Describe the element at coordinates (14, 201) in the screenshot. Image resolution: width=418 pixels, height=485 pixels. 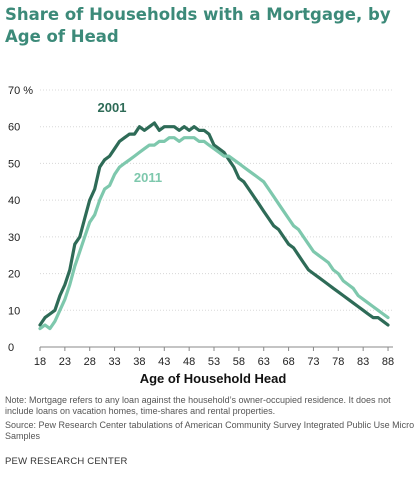
I see `y-tick-label: 40` at that location.